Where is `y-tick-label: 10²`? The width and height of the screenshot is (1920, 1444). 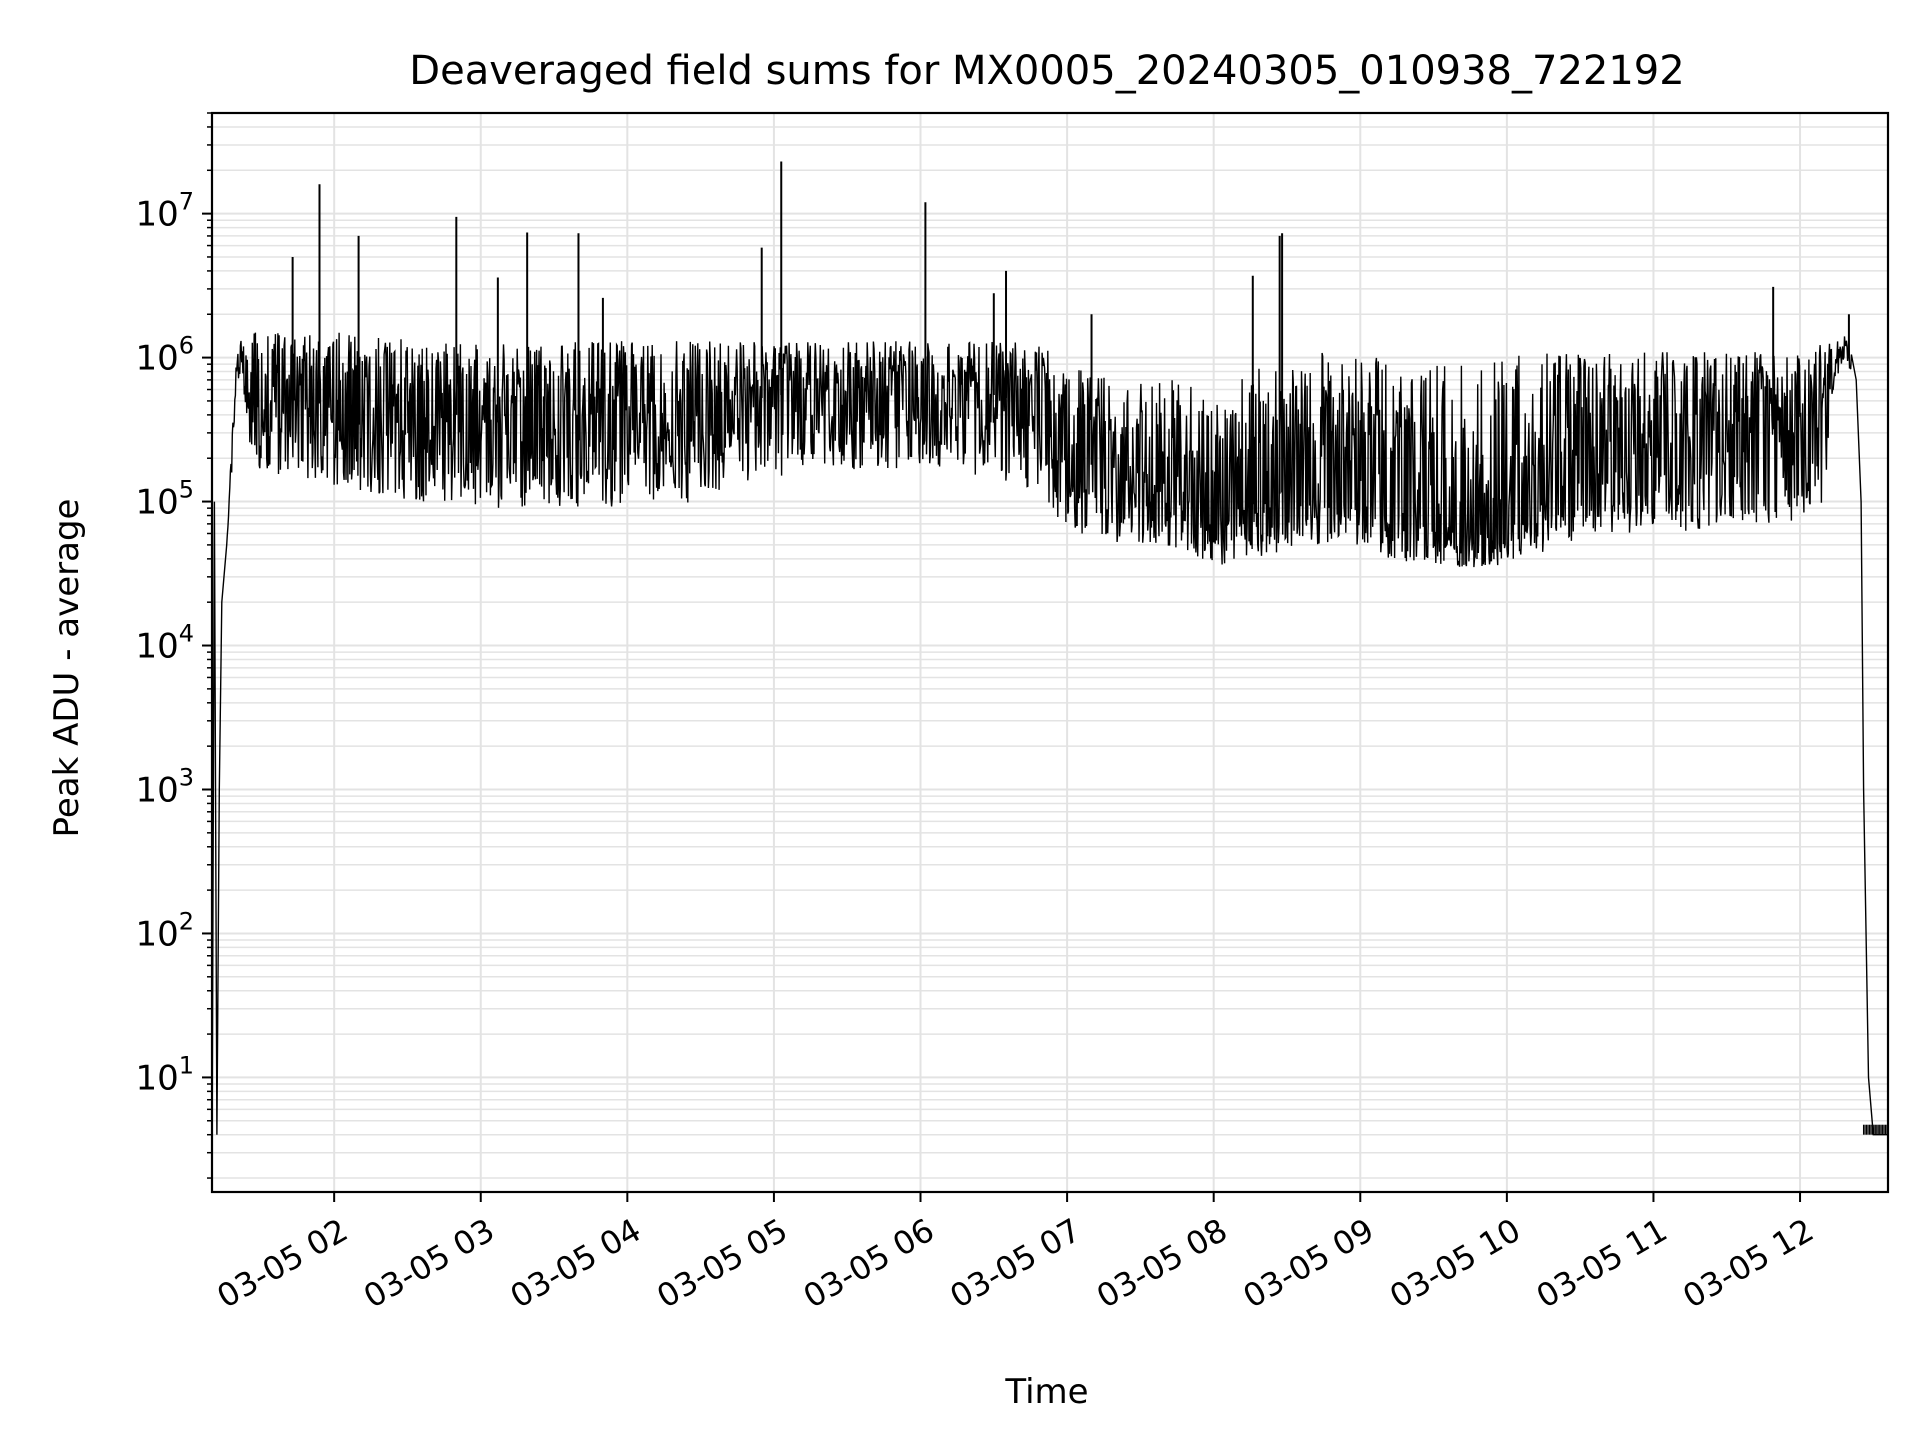 y-tick-label: 10² is located at coordinates (164, 930).